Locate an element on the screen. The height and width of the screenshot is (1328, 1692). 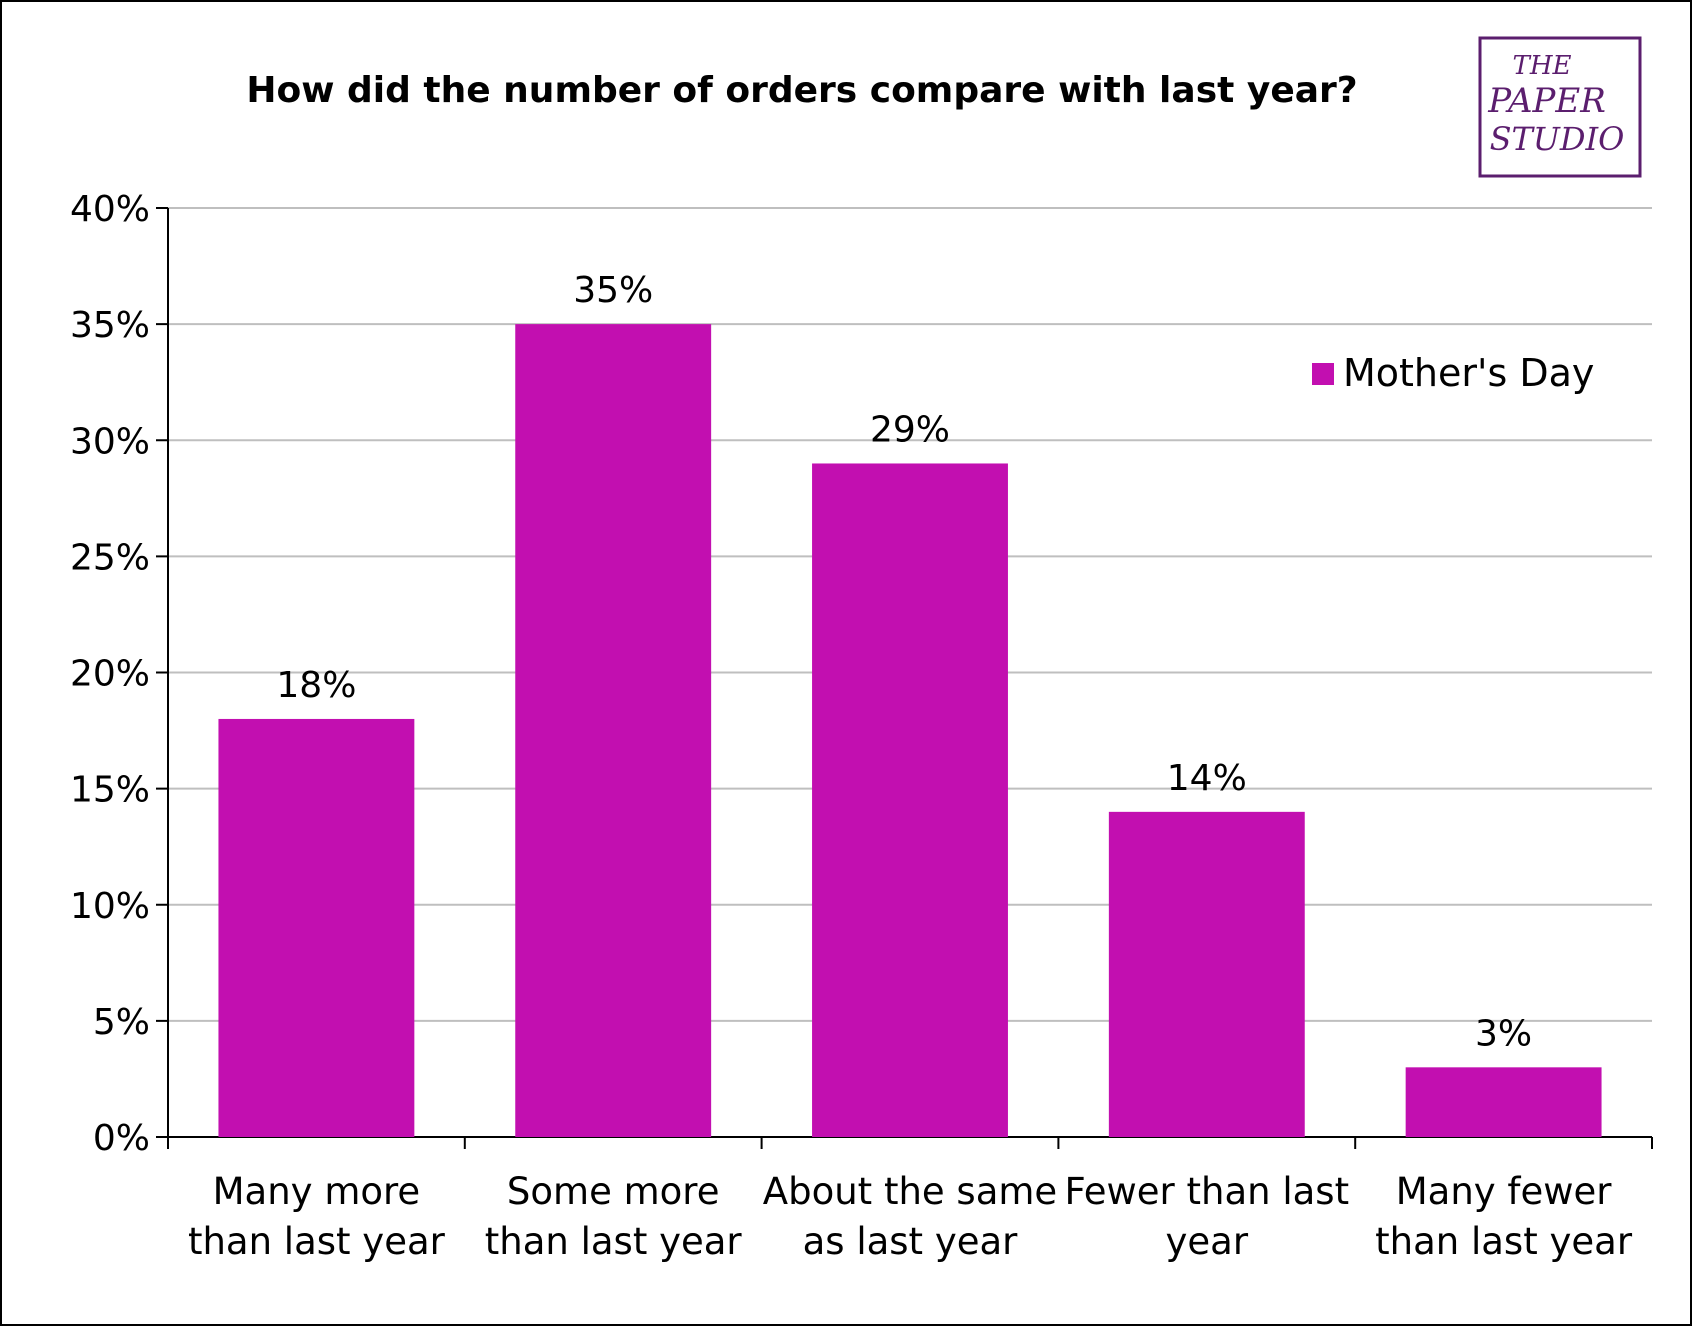
y-axis-ticks: 0% 5% 10% 15% 20% 25% 30% 35% 40% is located at coordinates (119, 674).